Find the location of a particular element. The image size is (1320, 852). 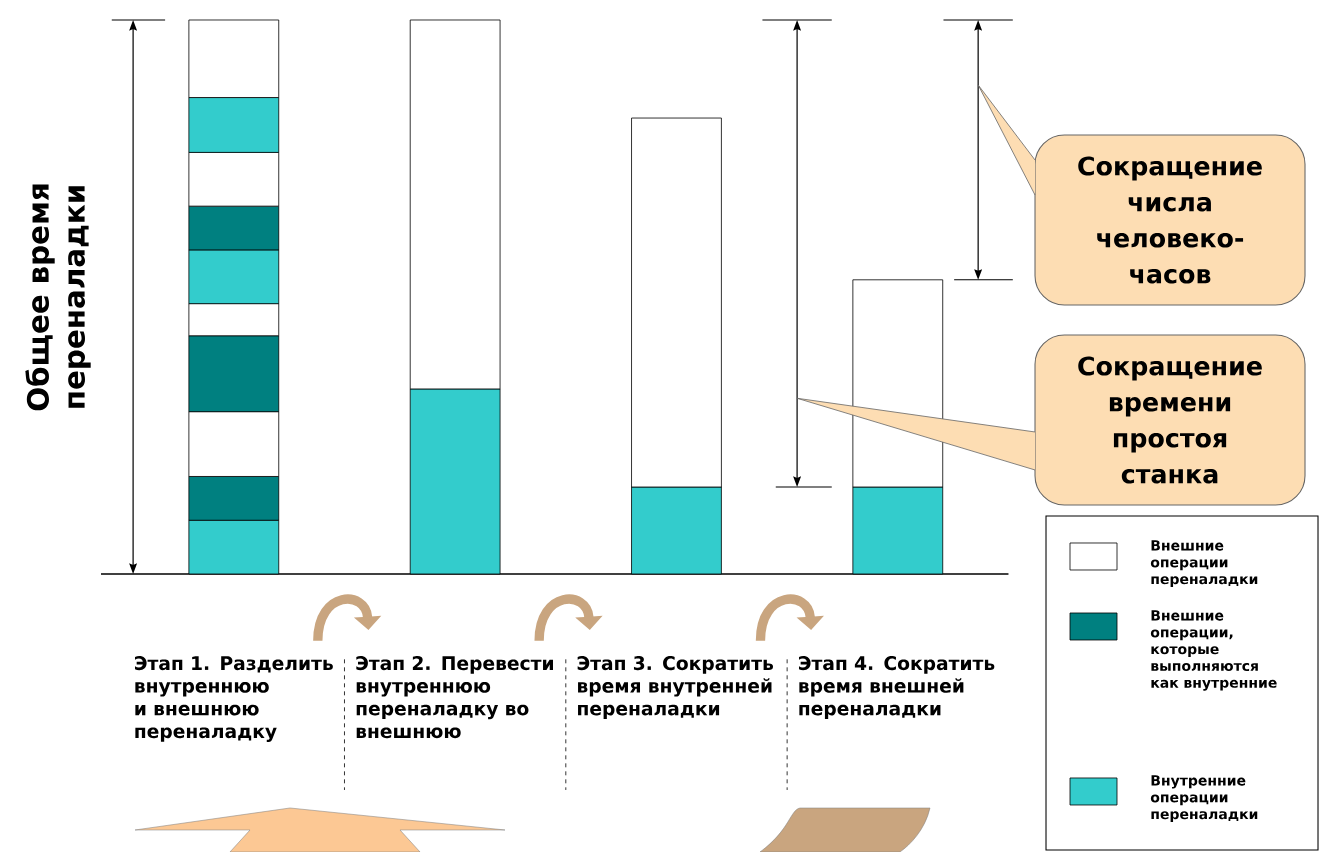

x-tick-label: Этап 4. Сократить время внешней переналадки is located at coordinates (897, 688).